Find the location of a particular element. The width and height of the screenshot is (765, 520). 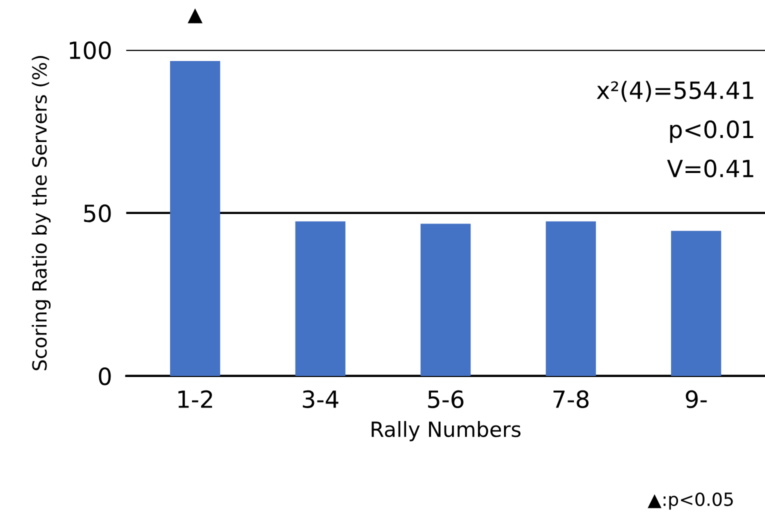

y-tick-label: 100 is located at coordinates (90, 50).